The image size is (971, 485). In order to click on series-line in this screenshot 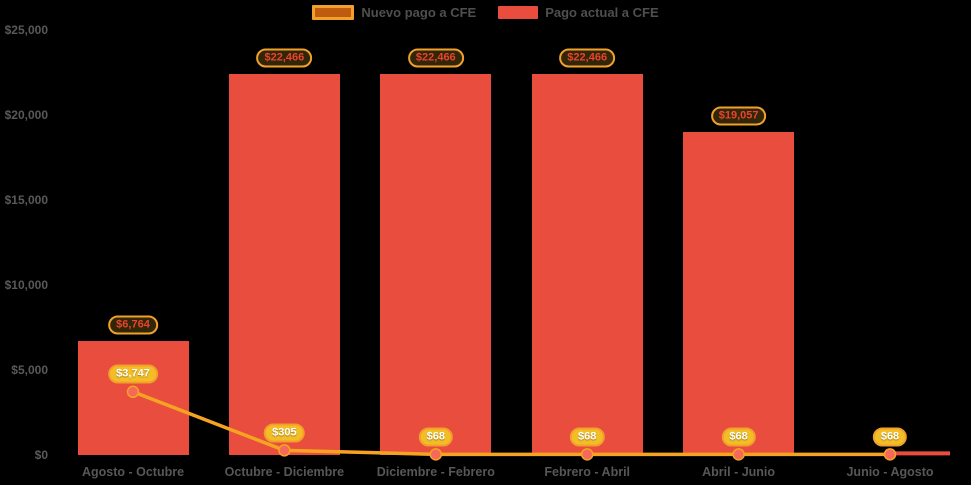, I will do `click(511, 423)`.